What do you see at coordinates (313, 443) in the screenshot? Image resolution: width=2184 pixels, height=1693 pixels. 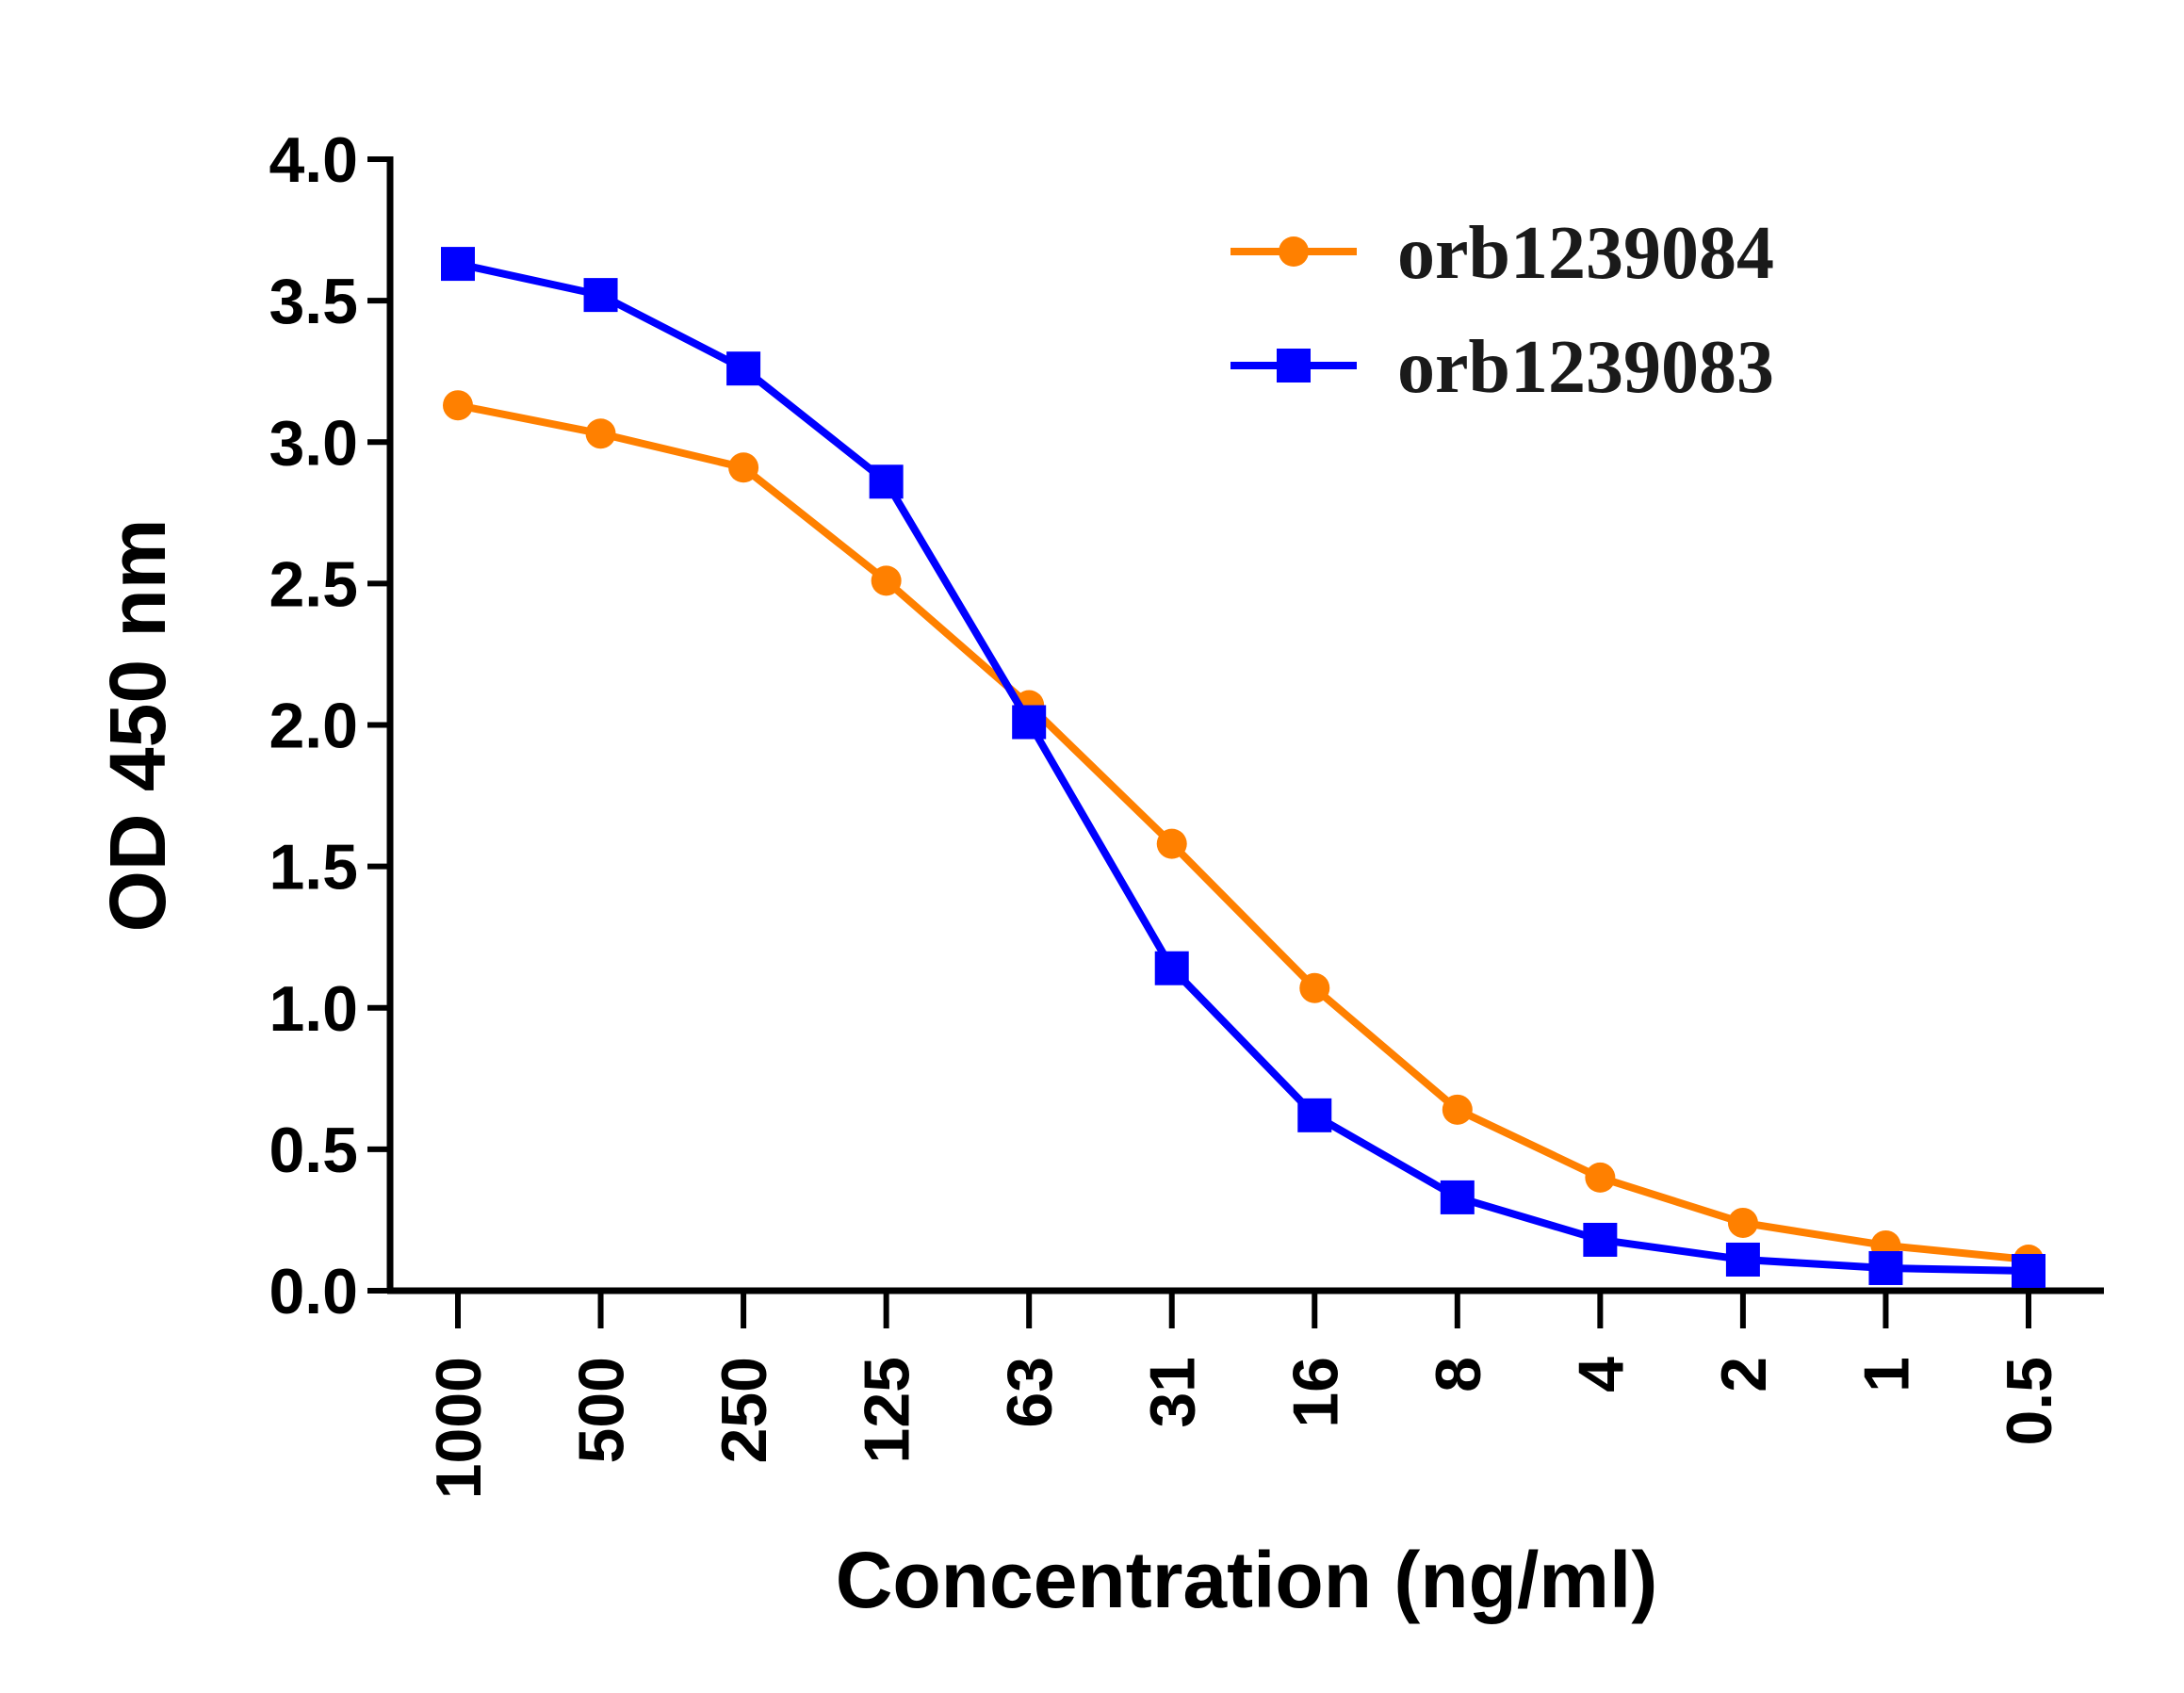 I see `y-tick-label: 3.0` at bounding box center [313, 443].